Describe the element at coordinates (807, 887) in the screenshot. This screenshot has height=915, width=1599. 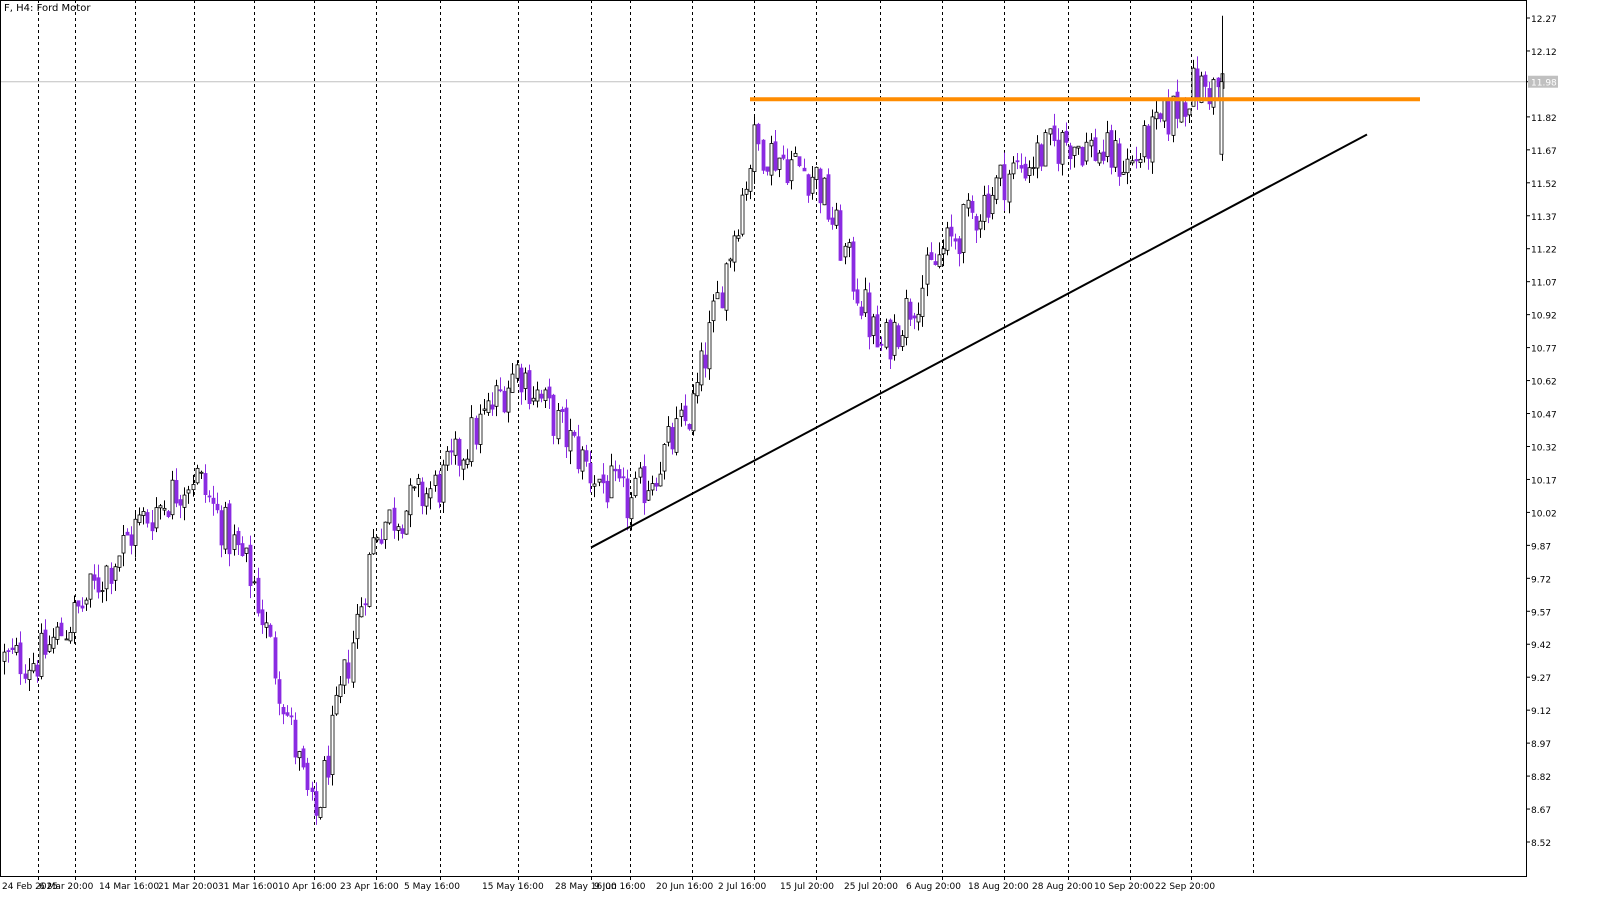
I see `x-tick-label: 15 Jul 20:00` at that location.